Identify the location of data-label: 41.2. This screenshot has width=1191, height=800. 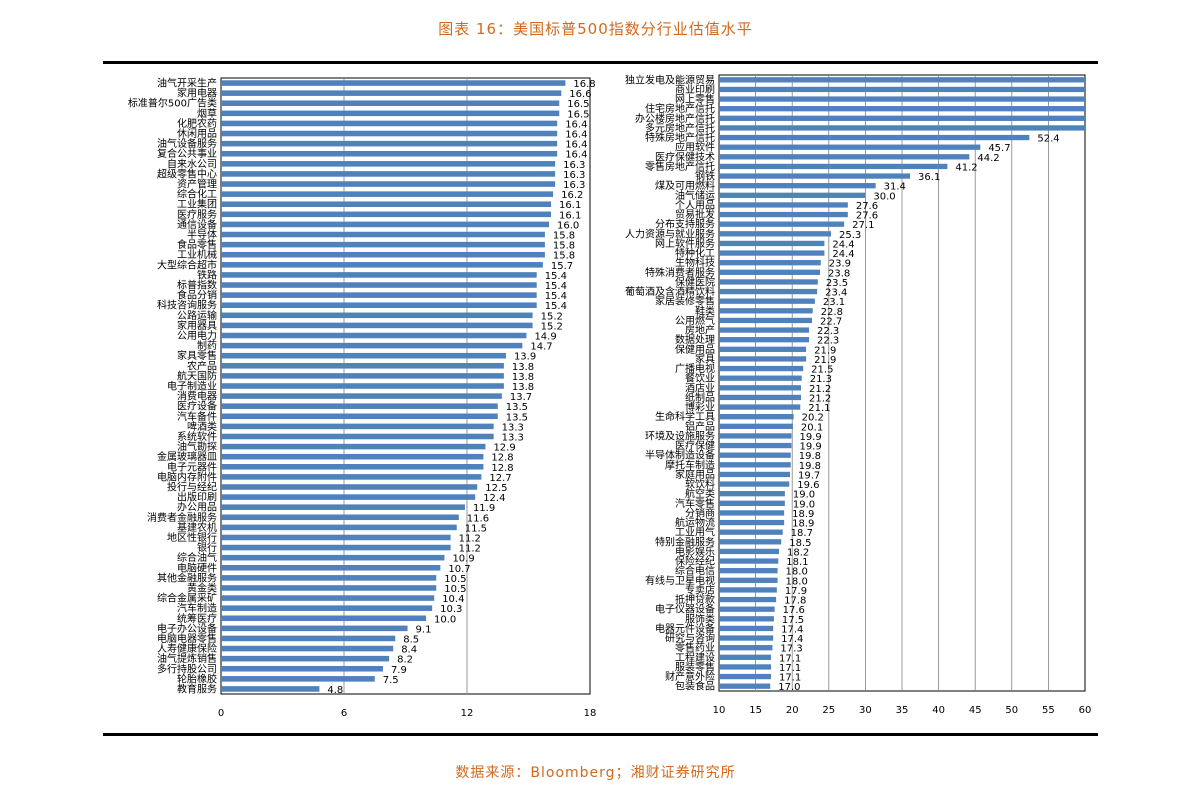
(966, 167).